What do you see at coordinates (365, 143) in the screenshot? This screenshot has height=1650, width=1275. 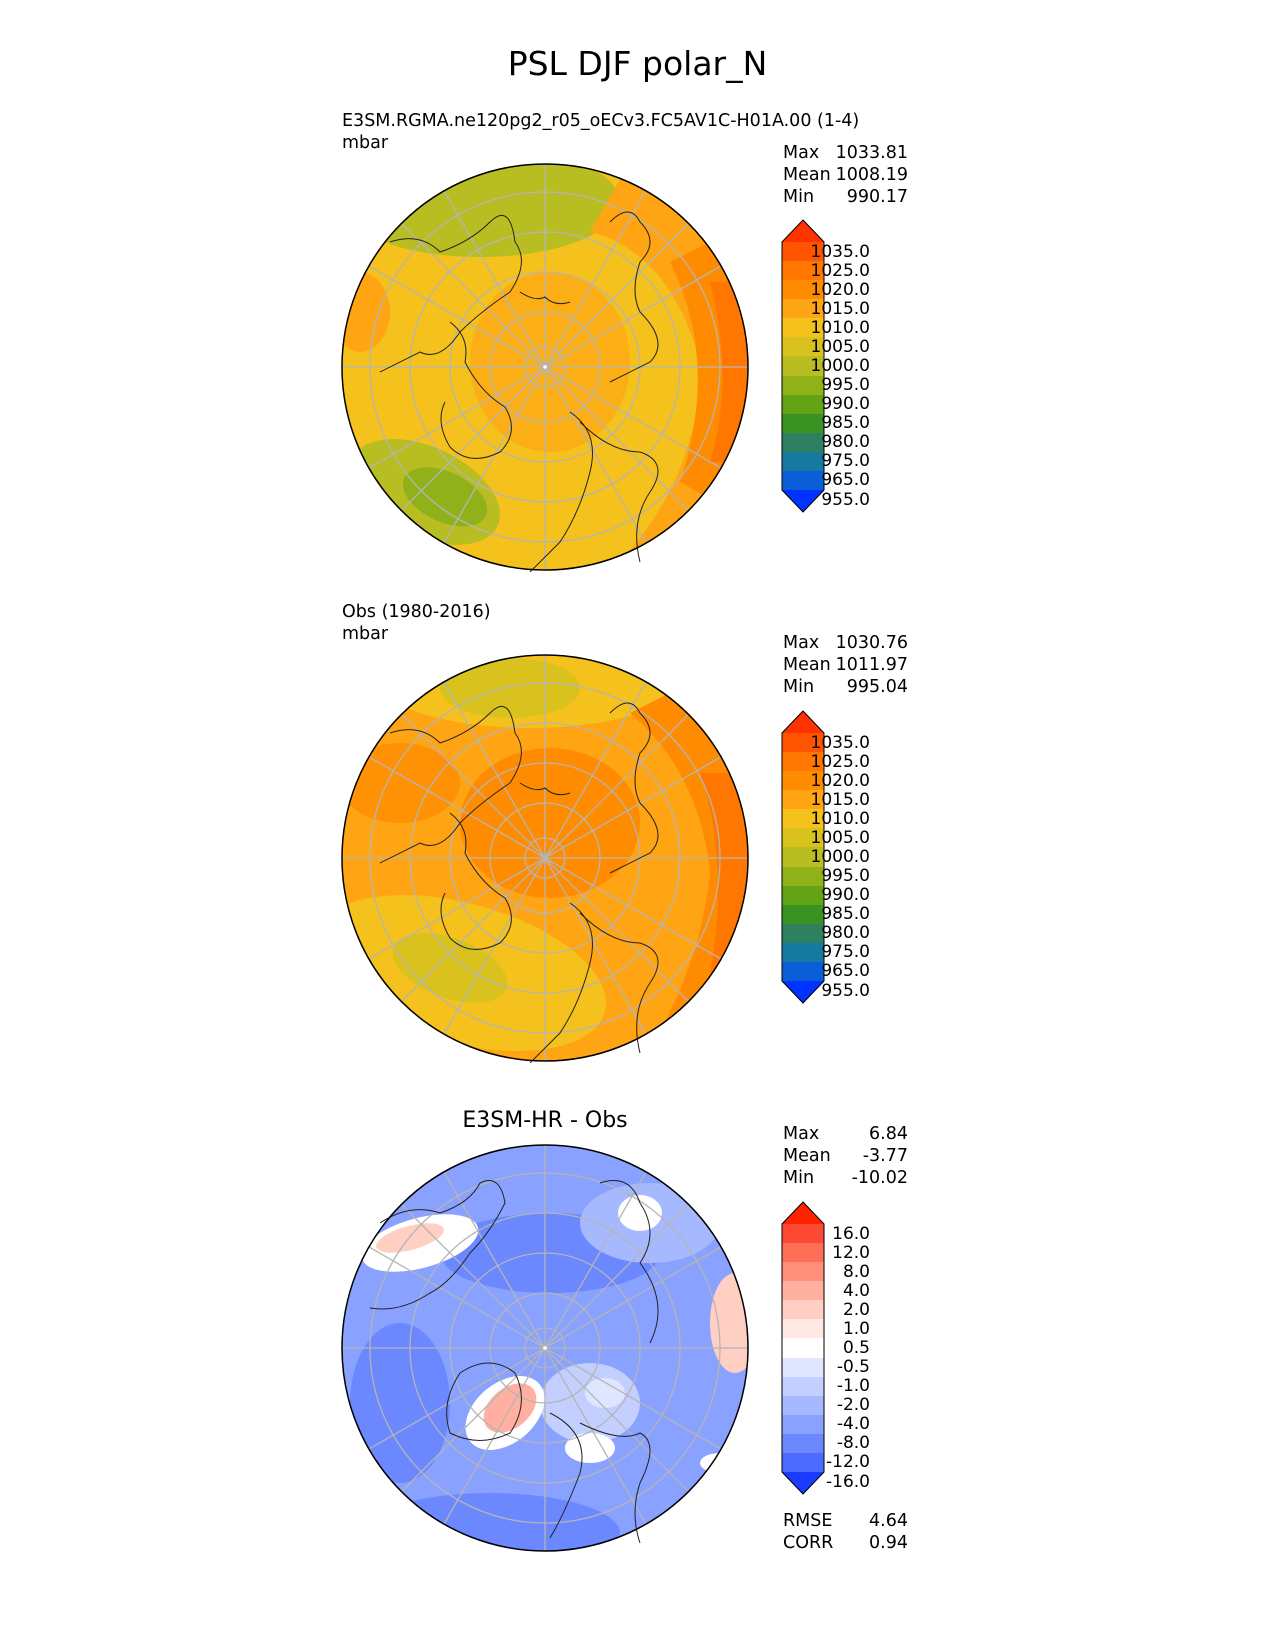 I see `model-units: mbar` at bounding box center [365, 143].